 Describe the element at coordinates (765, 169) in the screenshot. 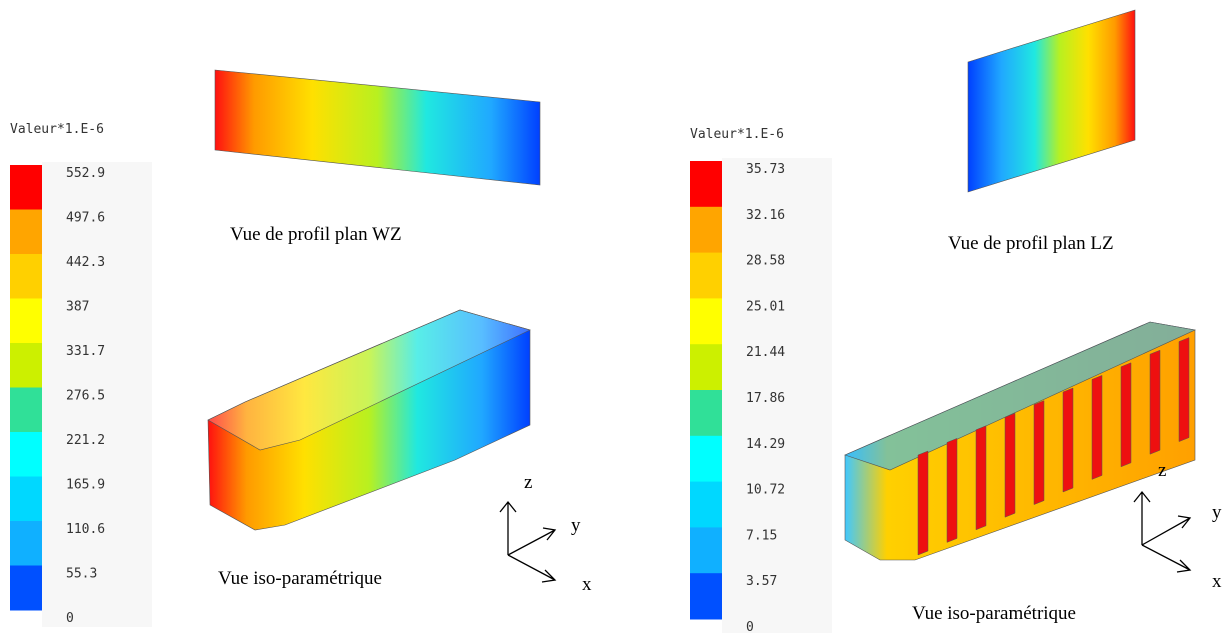

I see `legend-label: 35.73` at that location.